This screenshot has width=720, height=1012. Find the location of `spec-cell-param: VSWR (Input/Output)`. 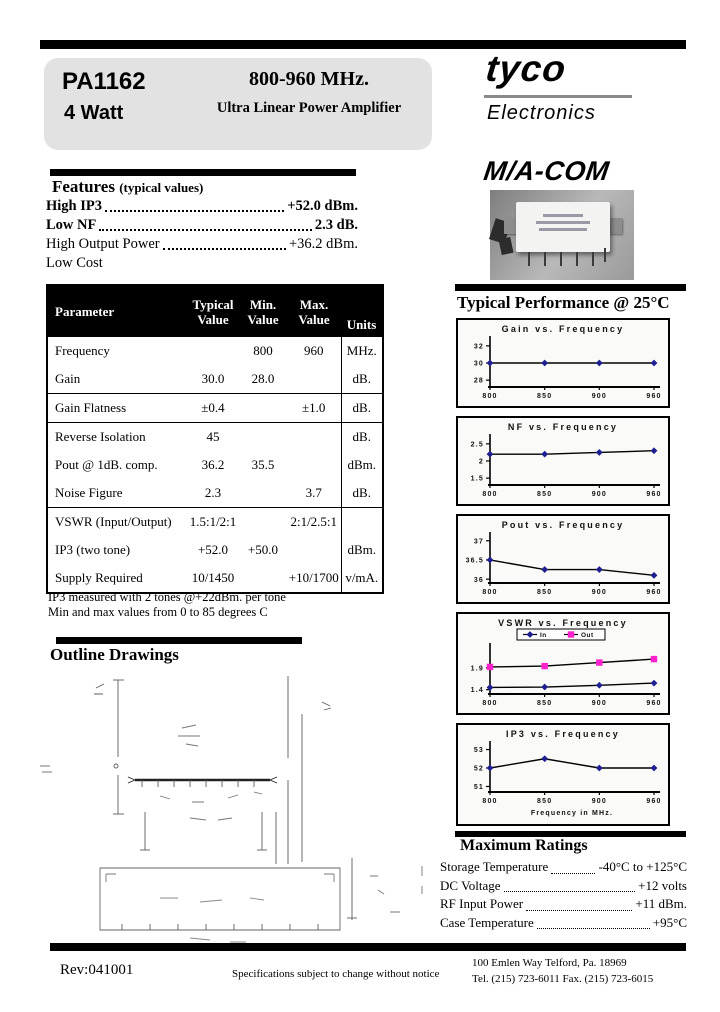

spec-cell-param: VSWR (Input/Output) is located at coordinates (113, 521).